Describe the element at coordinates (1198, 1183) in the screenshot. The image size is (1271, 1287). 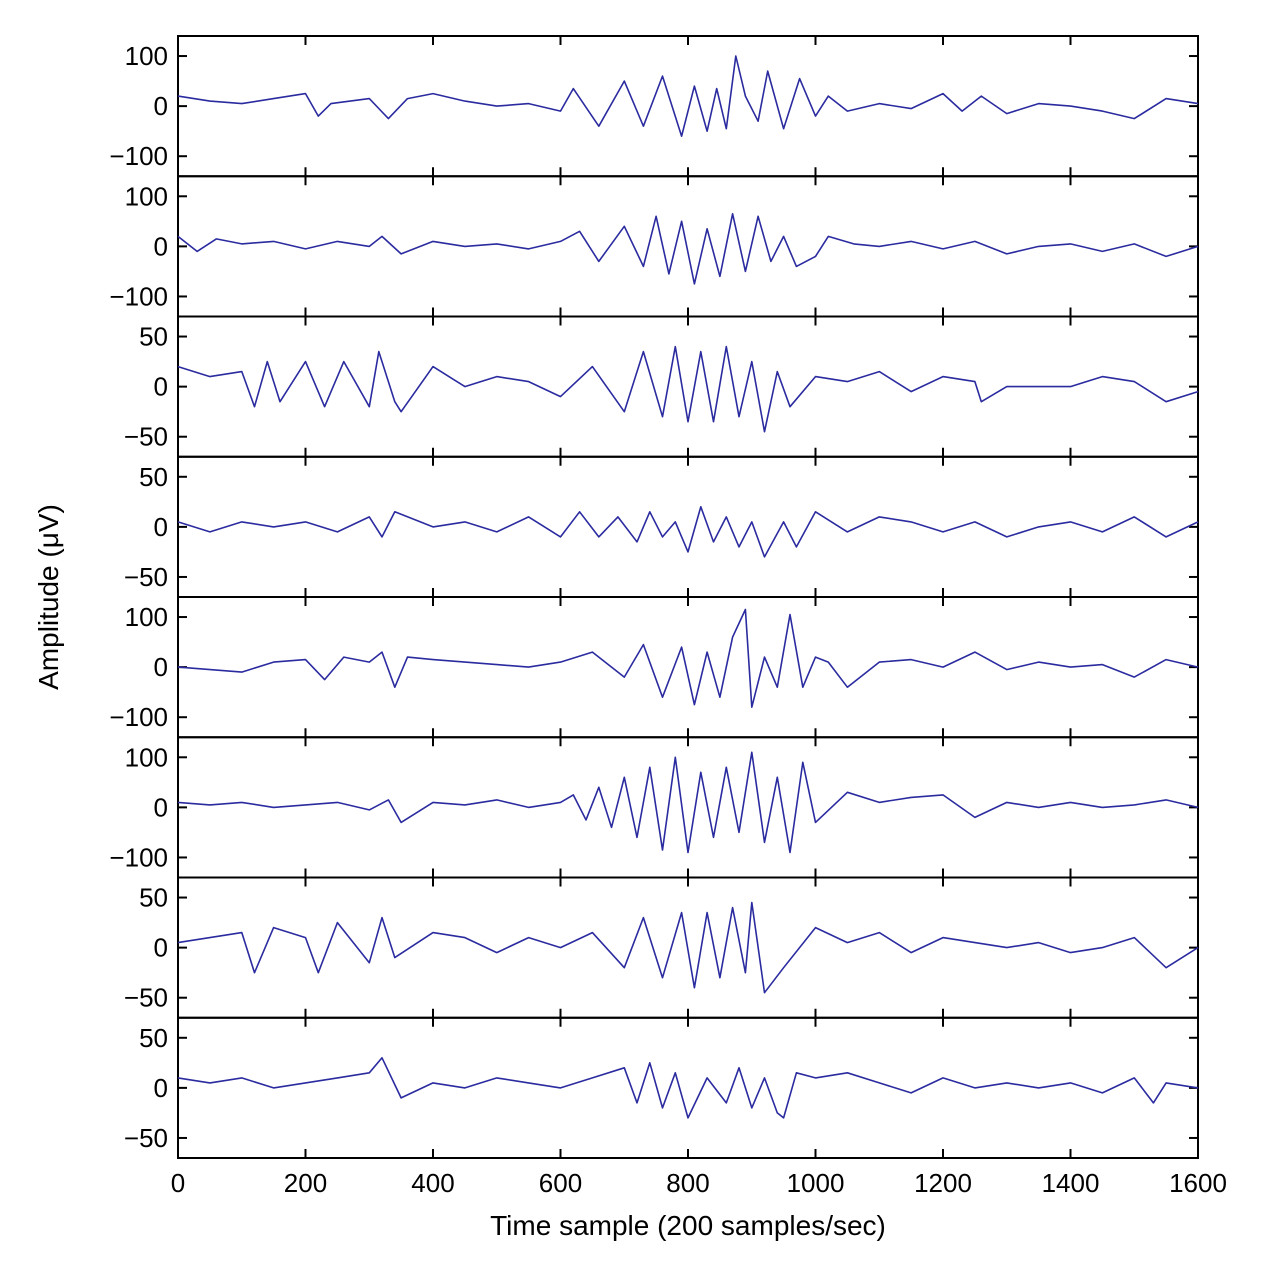
I see `x-tick-label: 1600` at that location.